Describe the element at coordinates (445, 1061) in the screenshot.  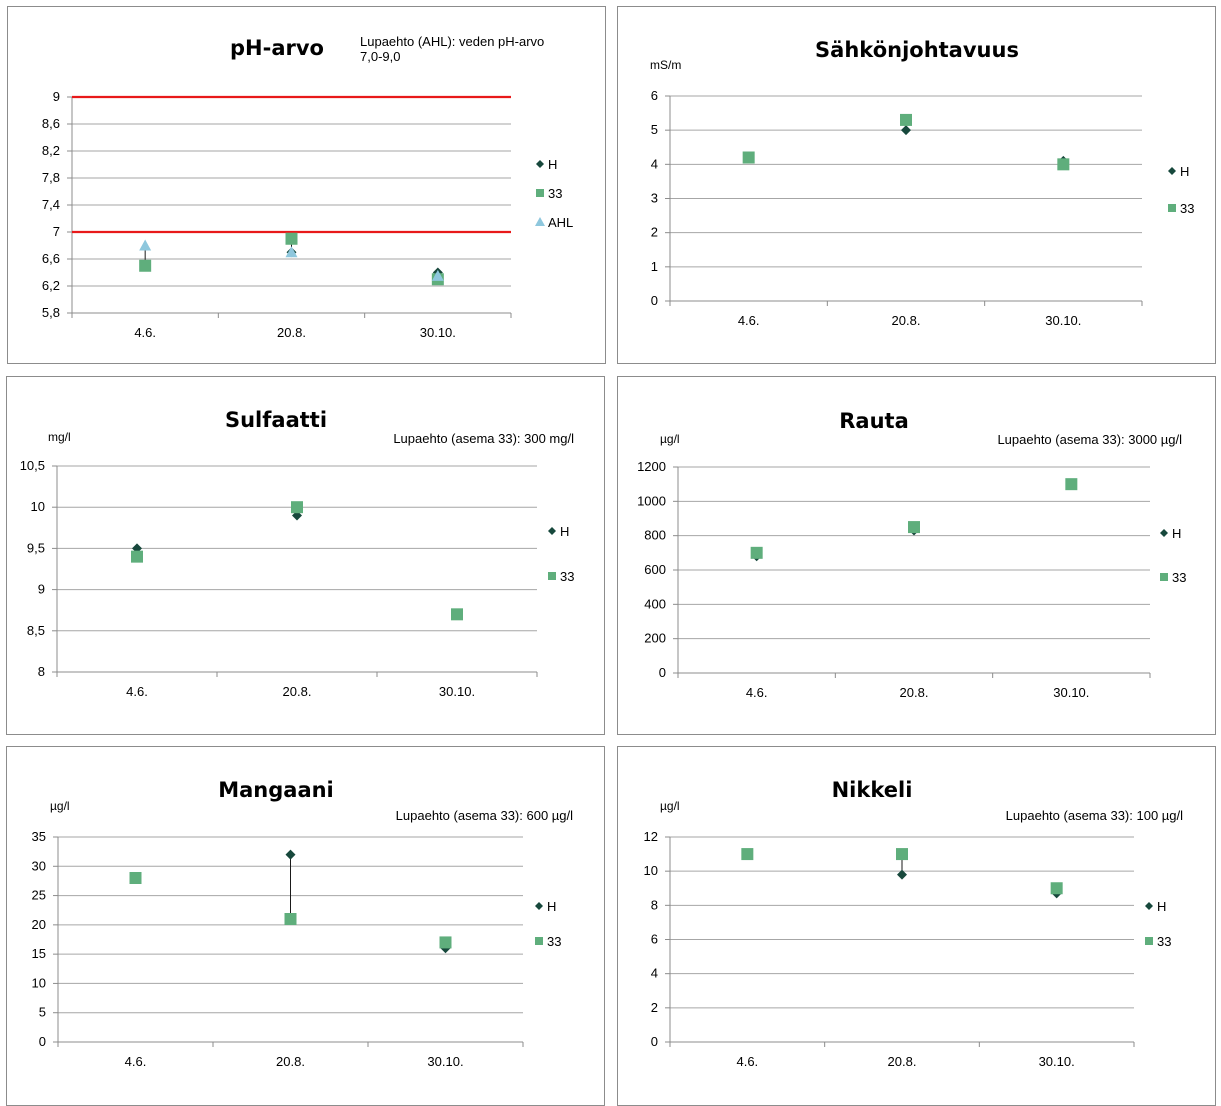
I see `mangaani-x-tick-label: 30.10.` at that location.